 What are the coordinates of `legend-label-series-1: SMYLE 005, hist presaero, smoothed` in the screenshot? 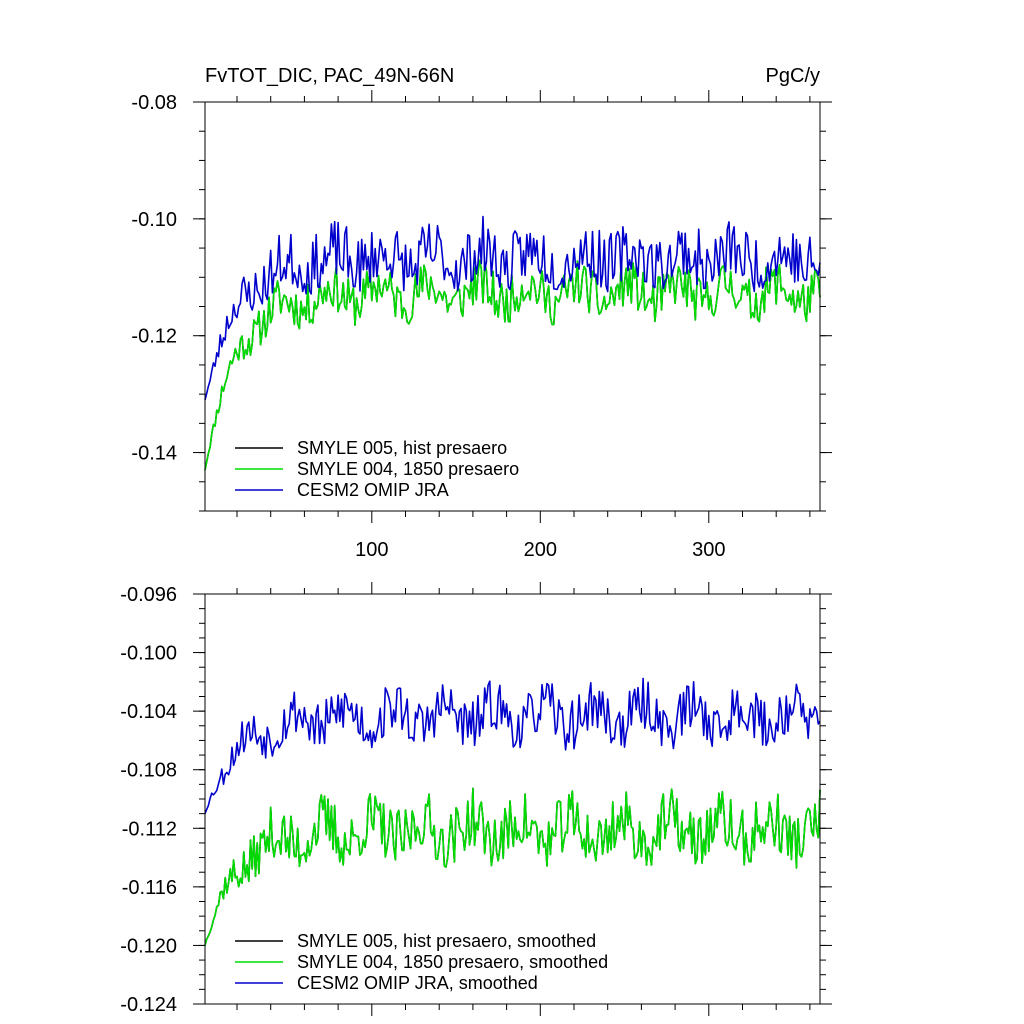 It's located at (446, 941).